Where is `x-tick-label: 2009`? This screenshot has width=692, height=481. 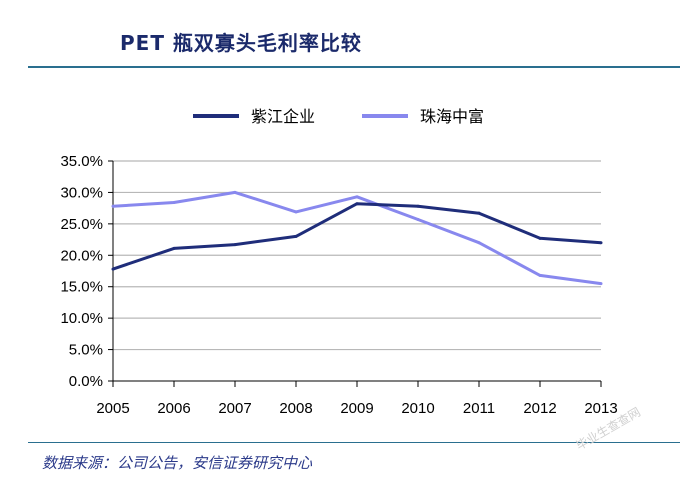 x-tick-label: 2009 is located at coordinates (356, 408).